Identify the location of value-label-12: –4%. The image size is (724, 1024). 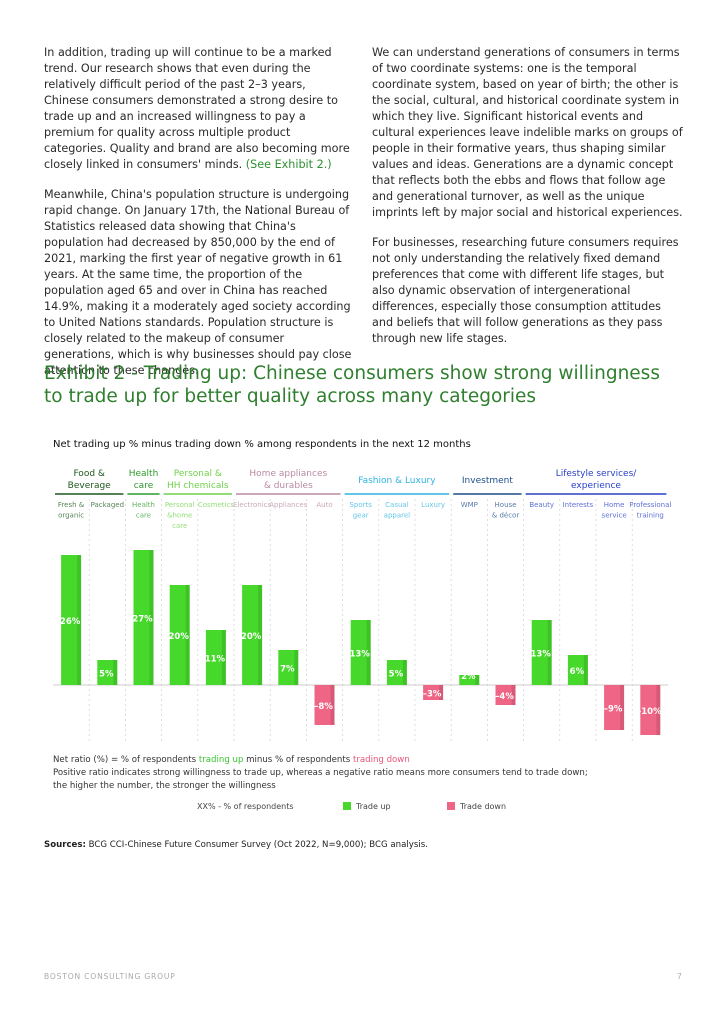
(504, 697).